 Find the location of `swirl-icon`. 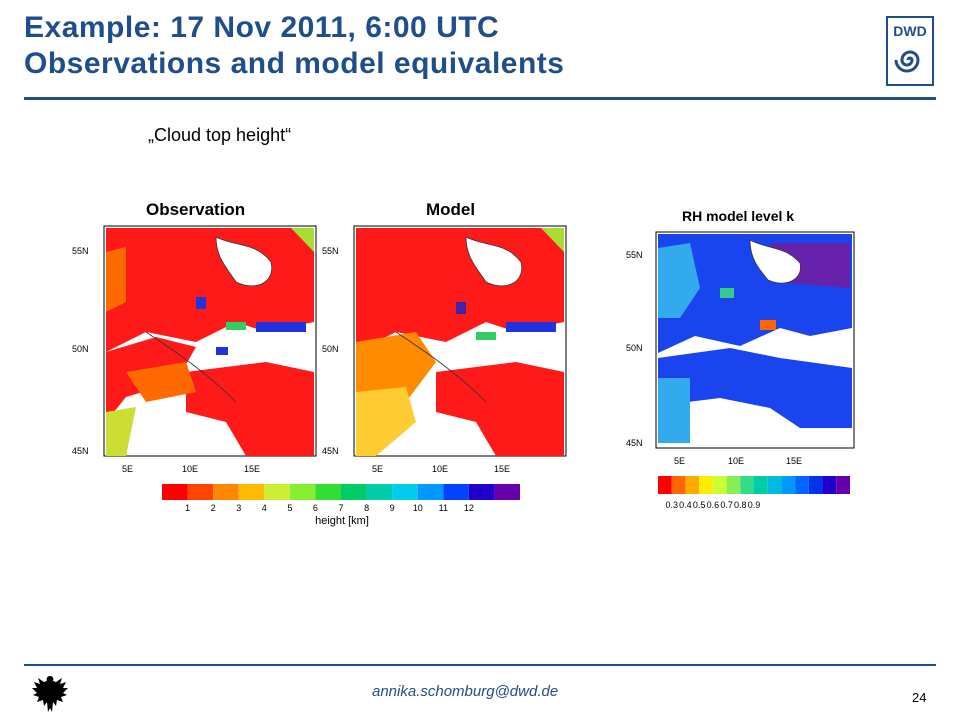

swirl-icon is located at coordinates (907, 61).